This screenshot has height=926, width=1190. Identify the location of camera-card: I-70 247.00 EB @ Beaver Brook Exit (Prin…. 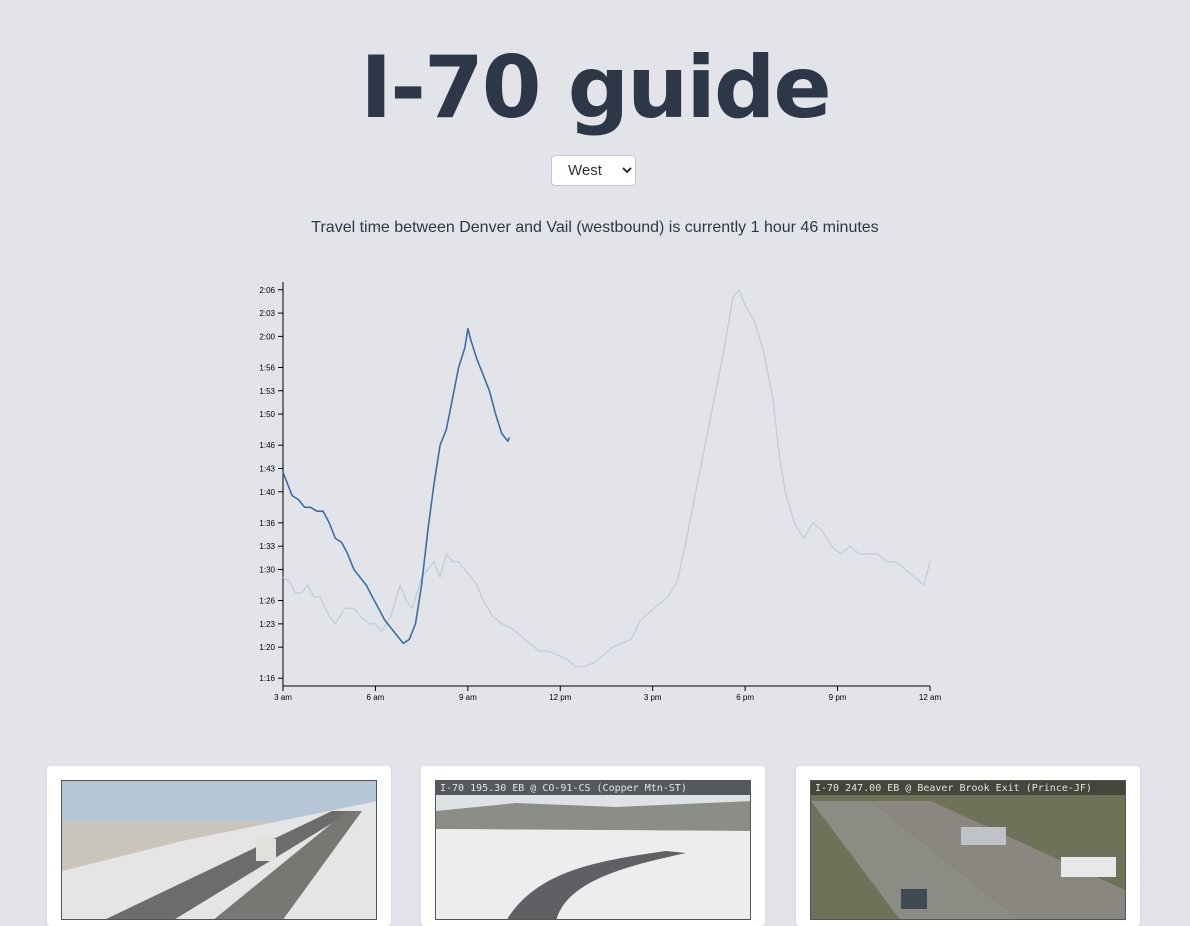
(968, 846).